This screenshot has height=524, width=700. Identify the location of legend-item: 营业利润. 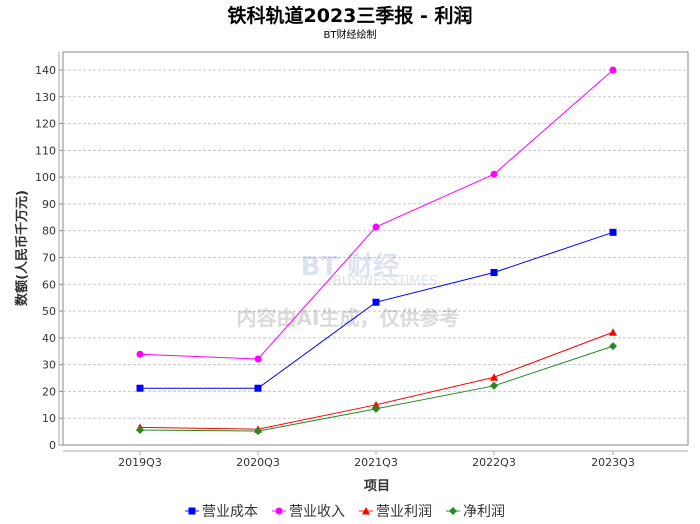
(395, 512).